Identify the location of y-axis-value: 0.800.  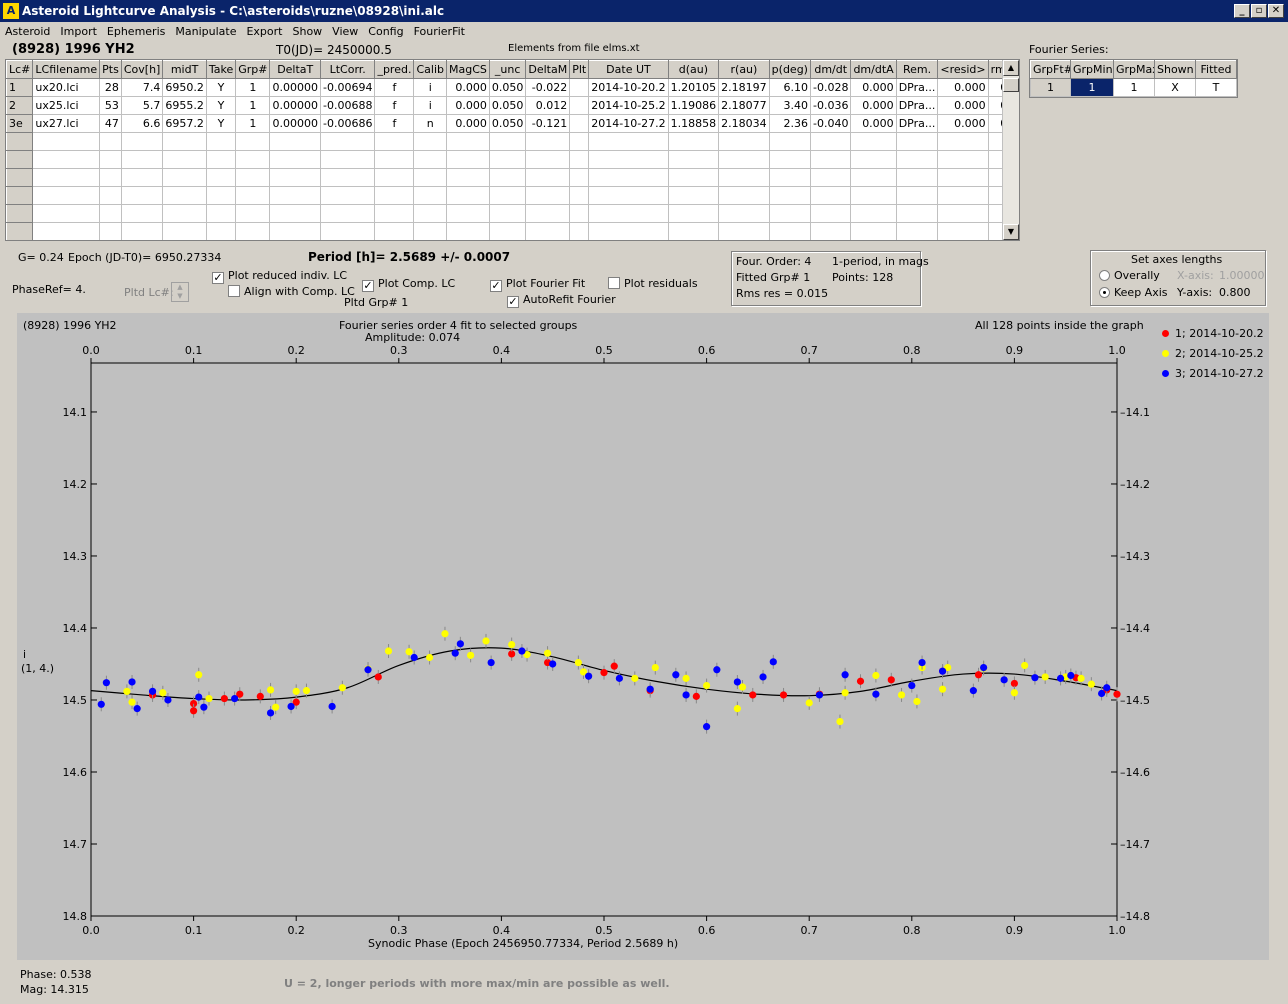
(1235, 292).